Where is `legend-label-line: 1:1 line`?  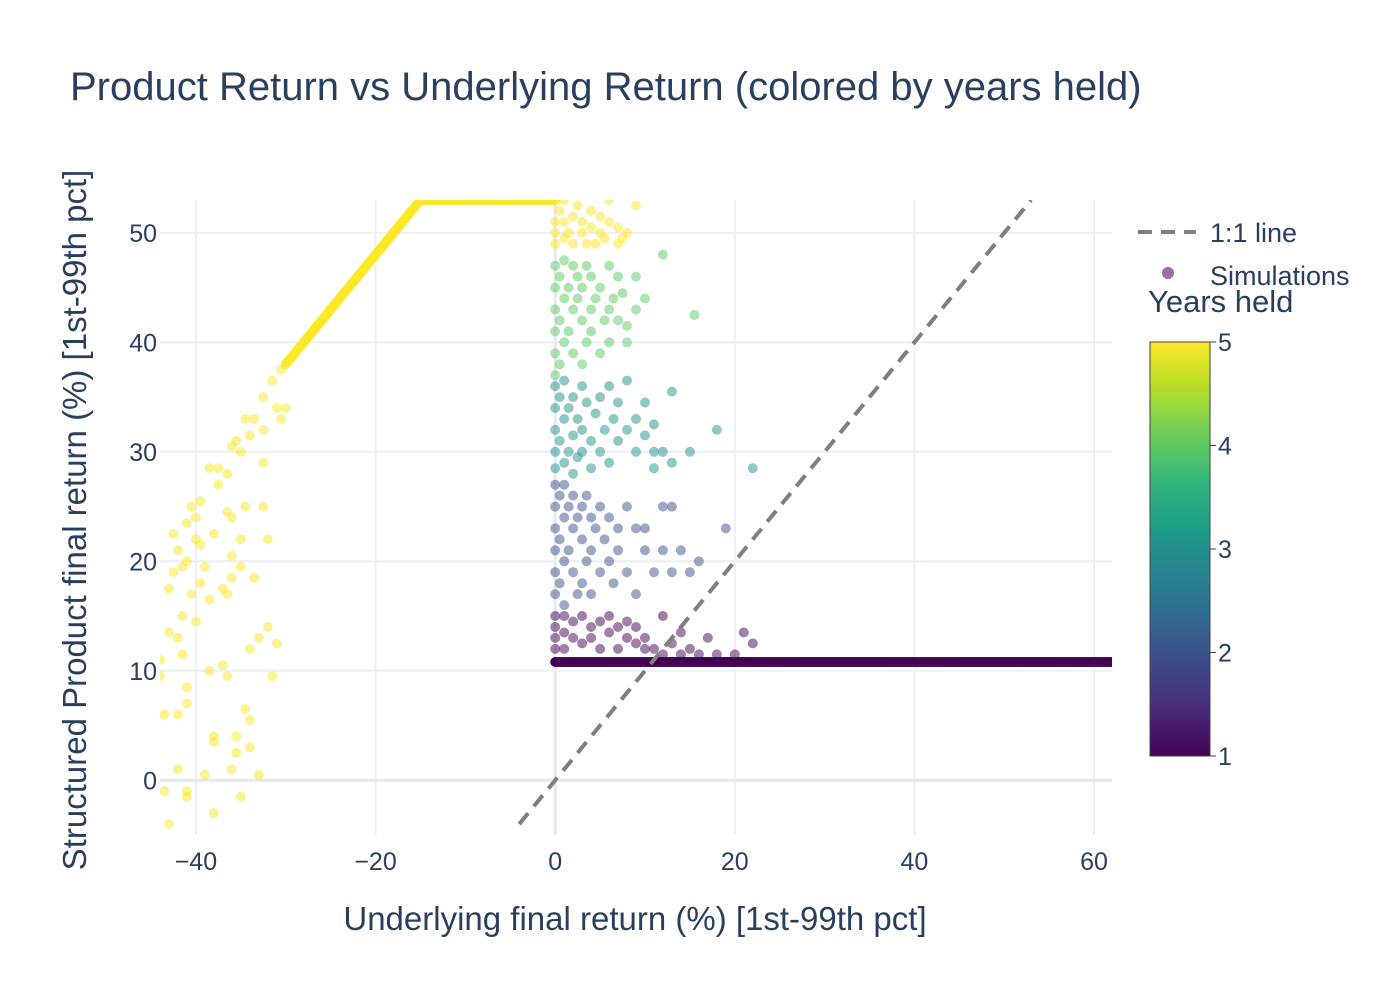 legend-label-line: 1:1 line is located at coordinates (1253, 233).